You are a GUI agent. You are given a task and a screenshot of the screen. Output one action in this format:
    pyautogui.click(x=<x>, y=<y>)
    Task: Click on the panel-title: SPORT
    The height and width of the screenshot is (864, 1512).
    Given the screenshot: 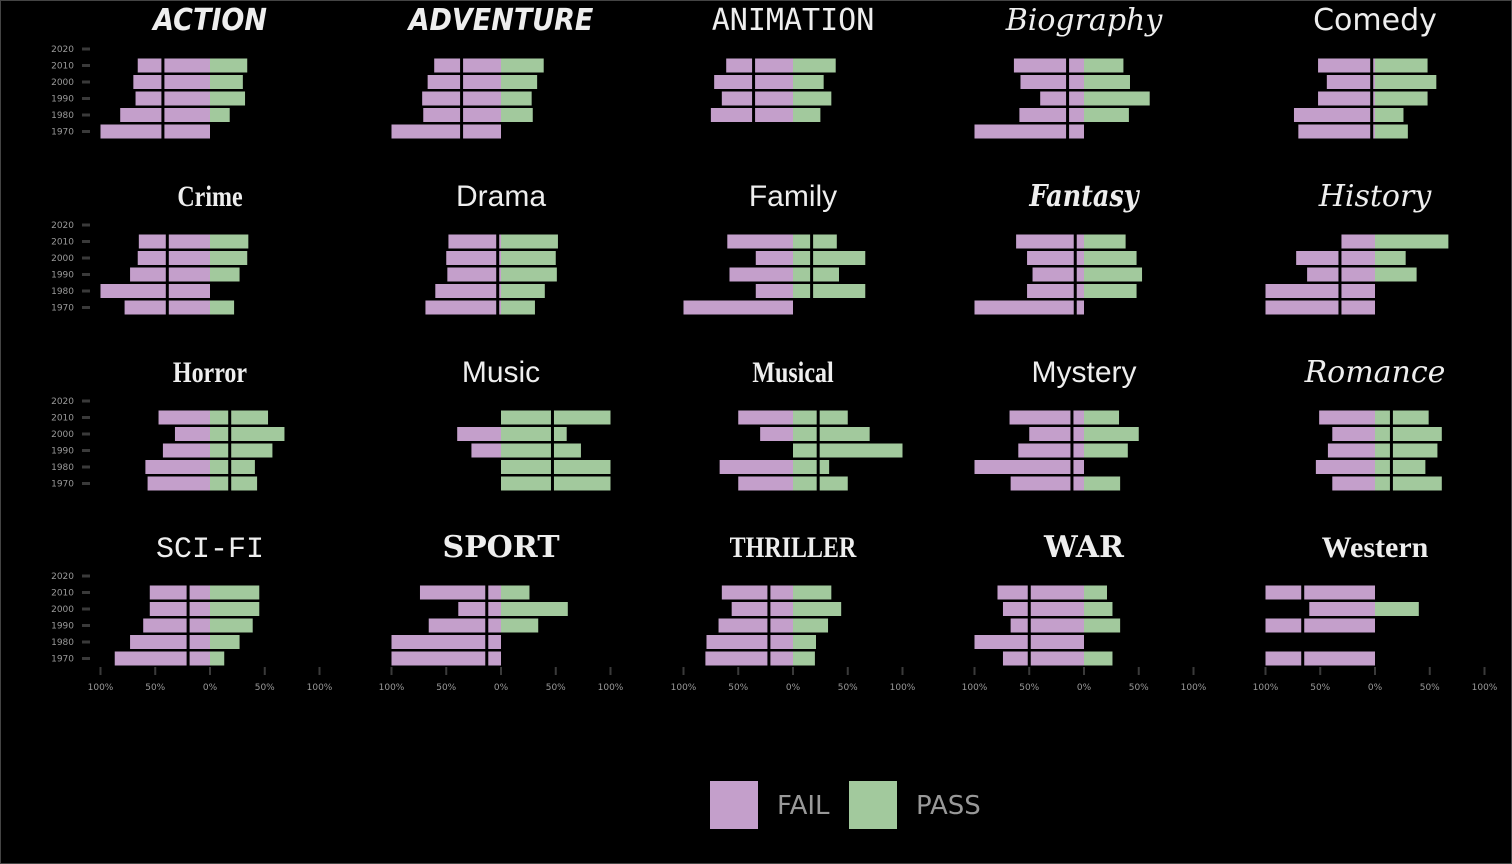 What is the action you would take?
    pyautogui.click(x=501, y=547)
    